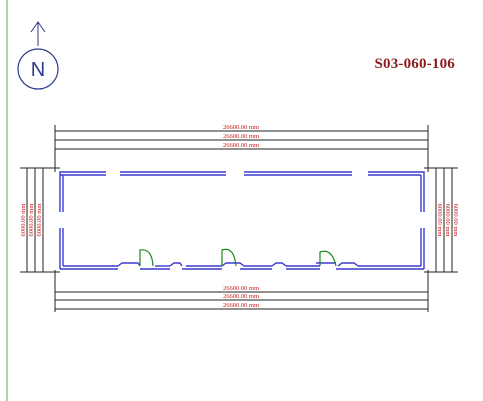  What do you see at coordinates (241, 288) in the screenshot?
I see `dimension-label-bottom-1: 26600.00 mm` at bounding box center [241, 288].